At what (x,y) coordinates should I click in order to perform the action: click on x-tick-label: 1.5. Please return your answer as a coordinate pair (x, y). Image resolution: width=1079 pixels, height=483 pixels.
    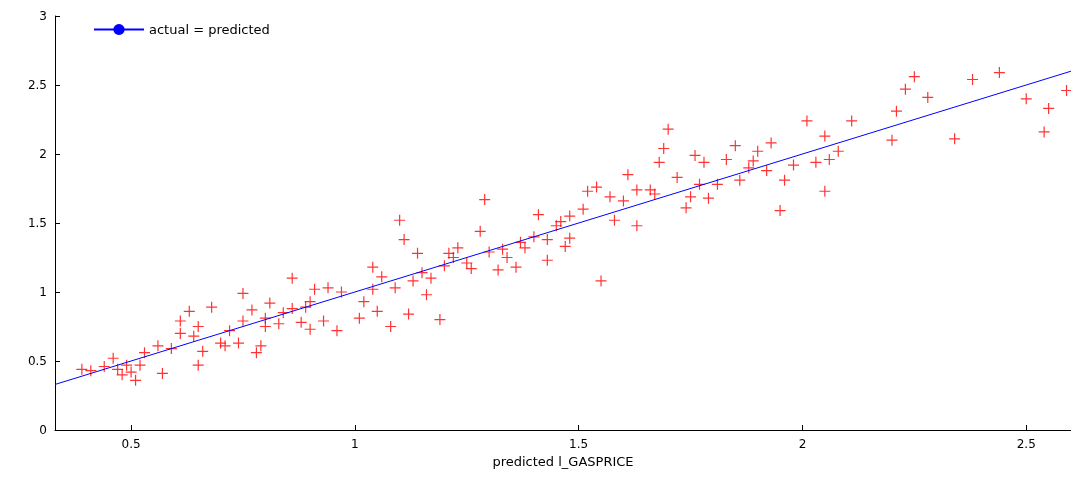
    Looking at the image, I should click on (579, 444).